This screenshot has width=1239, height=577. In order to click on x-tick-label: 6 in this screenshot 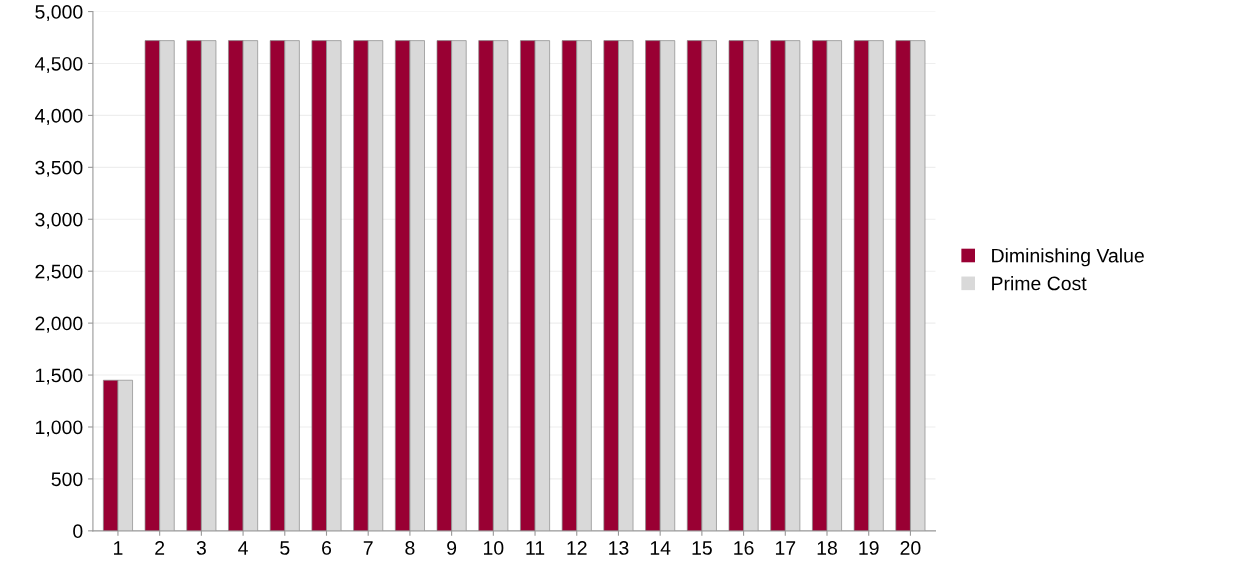, I will do `click(327, 548)`.